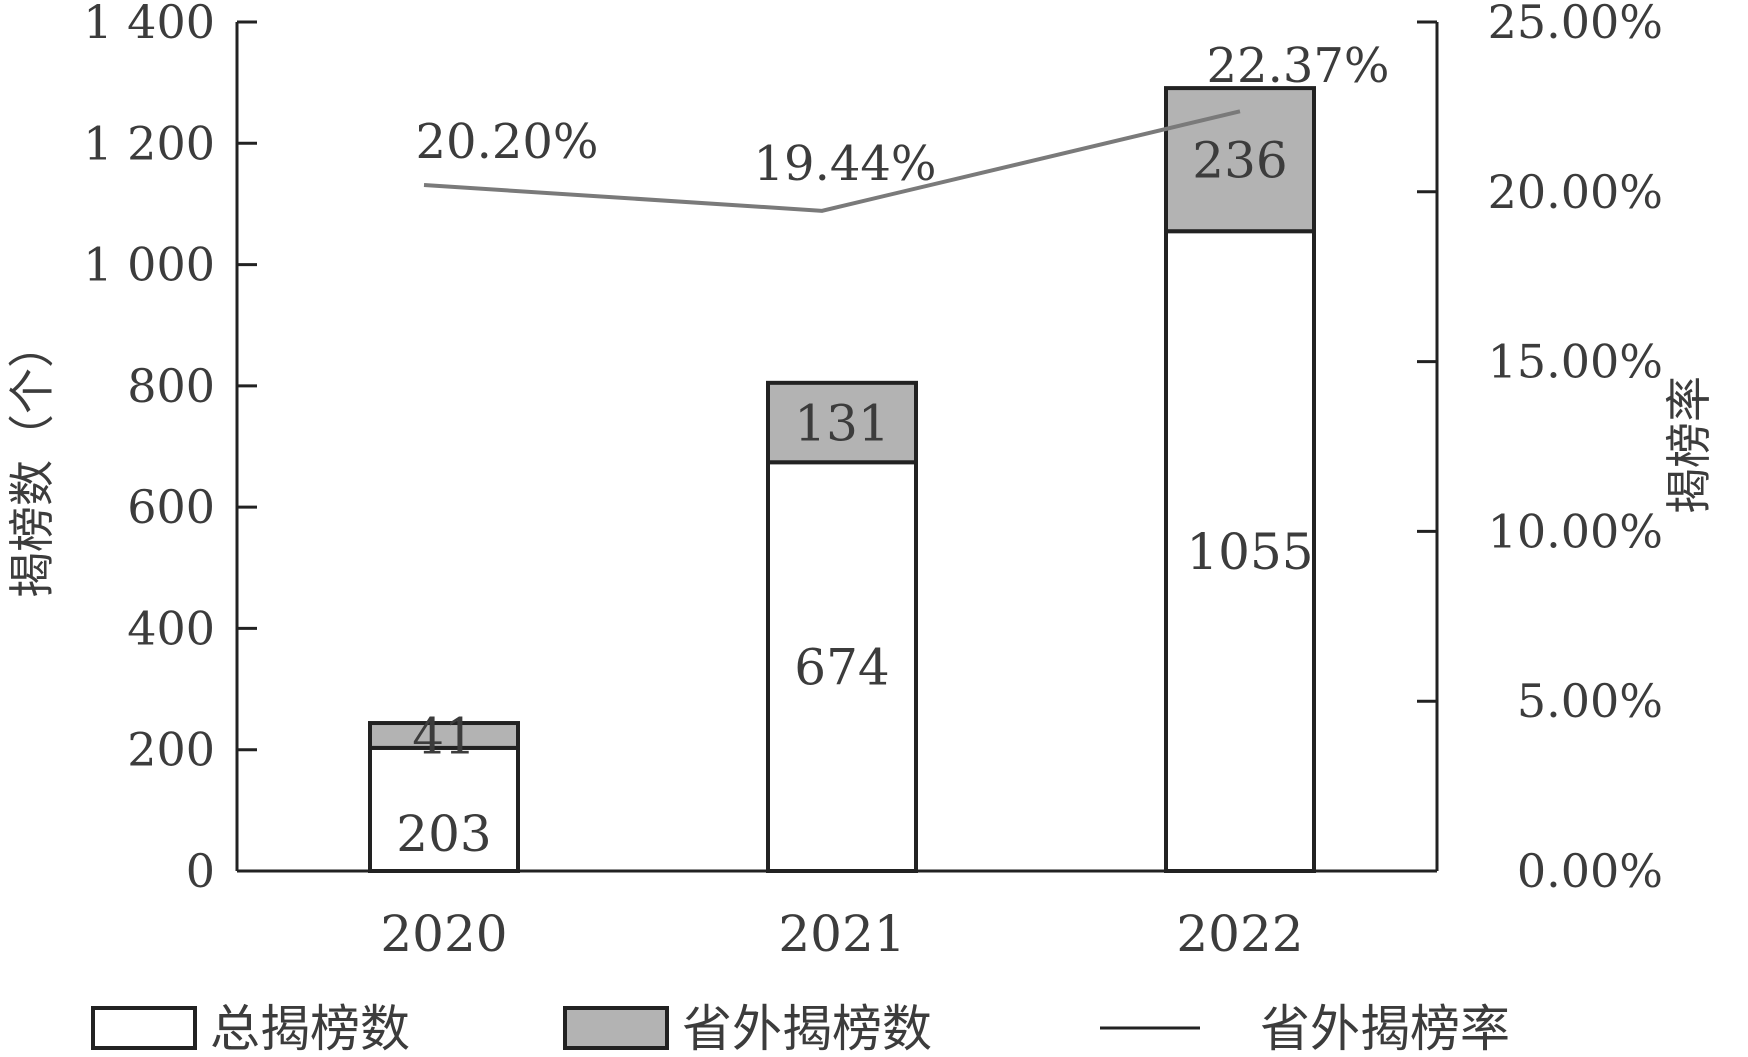 This screenshot has height=1057, width=1748. I want to click on y-tick-label-right: 0.00%, so click(1590, 871).